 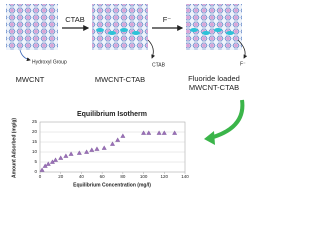 What do you see at coordinates (112, 147) in the screenshot?
I see `plot-area` at bounding box center [112, 147].